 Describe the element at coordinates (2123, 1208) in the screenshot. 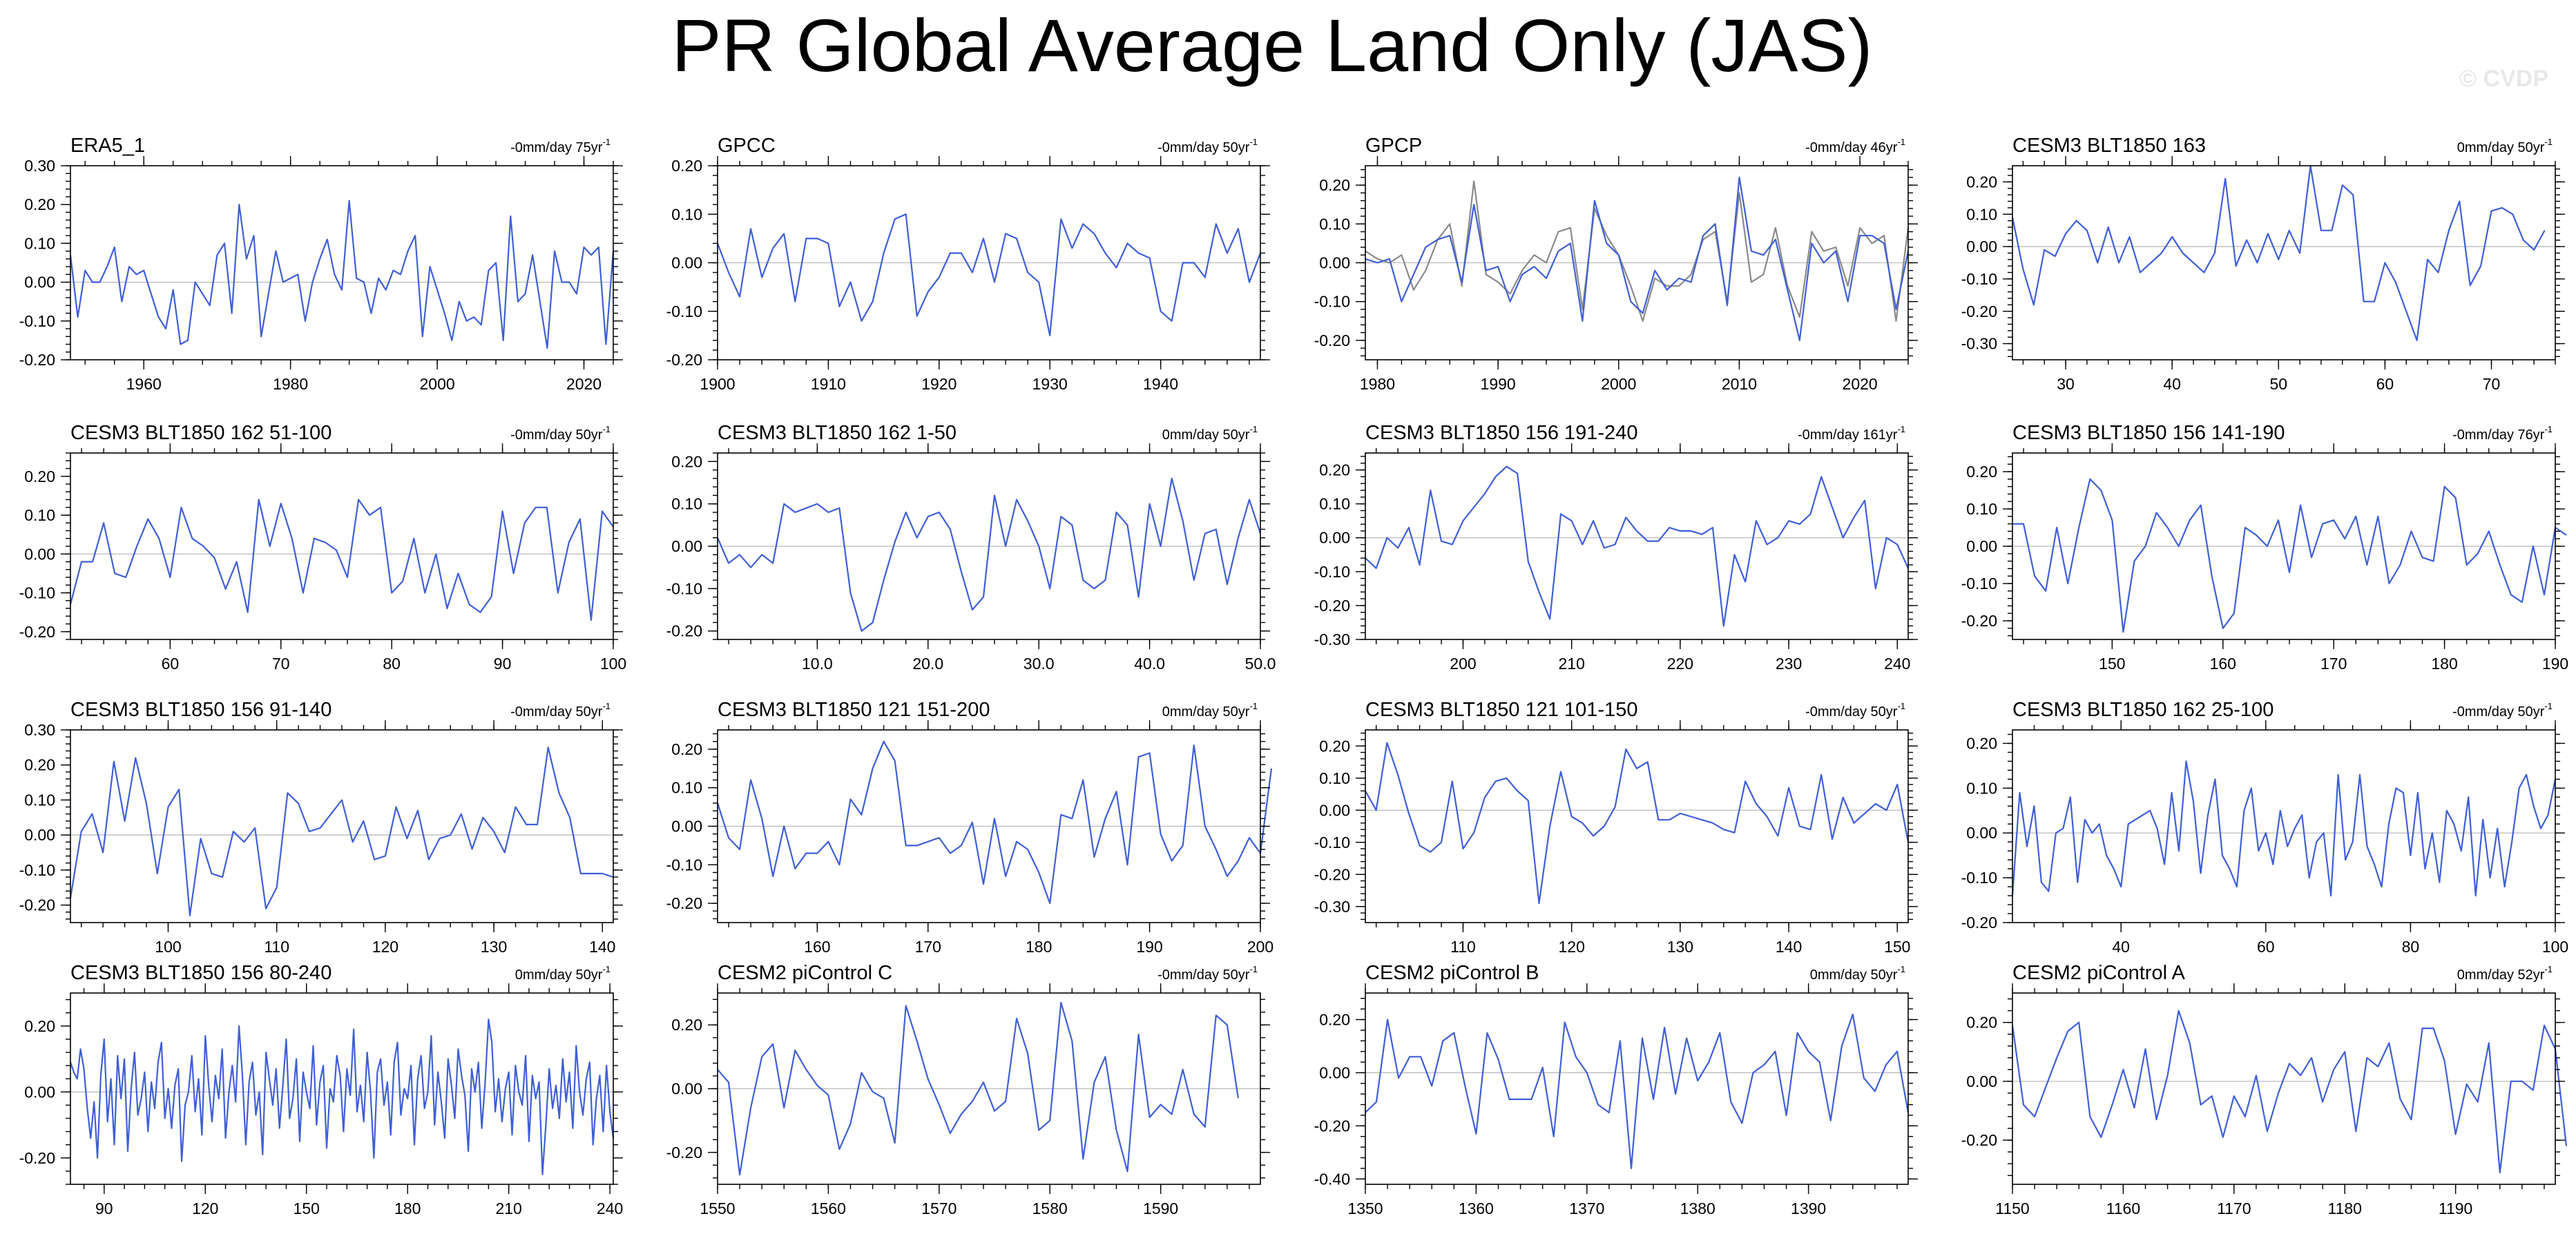

I see `x-tick-label: 1160` at that location.